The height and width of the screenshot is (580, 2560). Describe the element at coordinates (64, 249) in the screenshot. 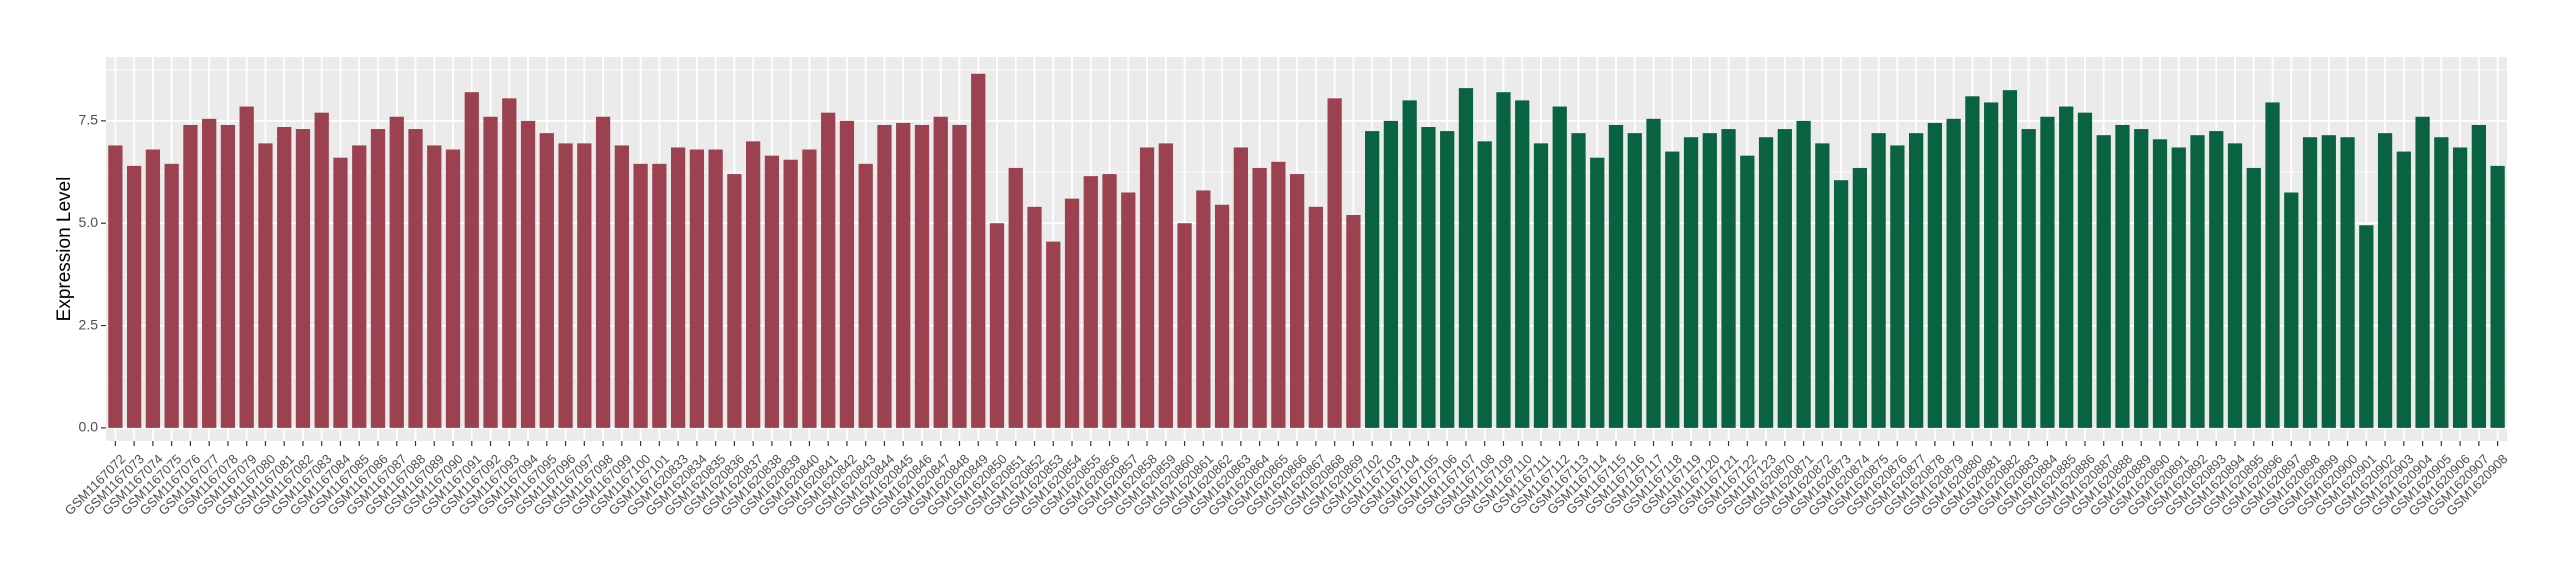

I see `y-axis-title: Expression Level` at that location.